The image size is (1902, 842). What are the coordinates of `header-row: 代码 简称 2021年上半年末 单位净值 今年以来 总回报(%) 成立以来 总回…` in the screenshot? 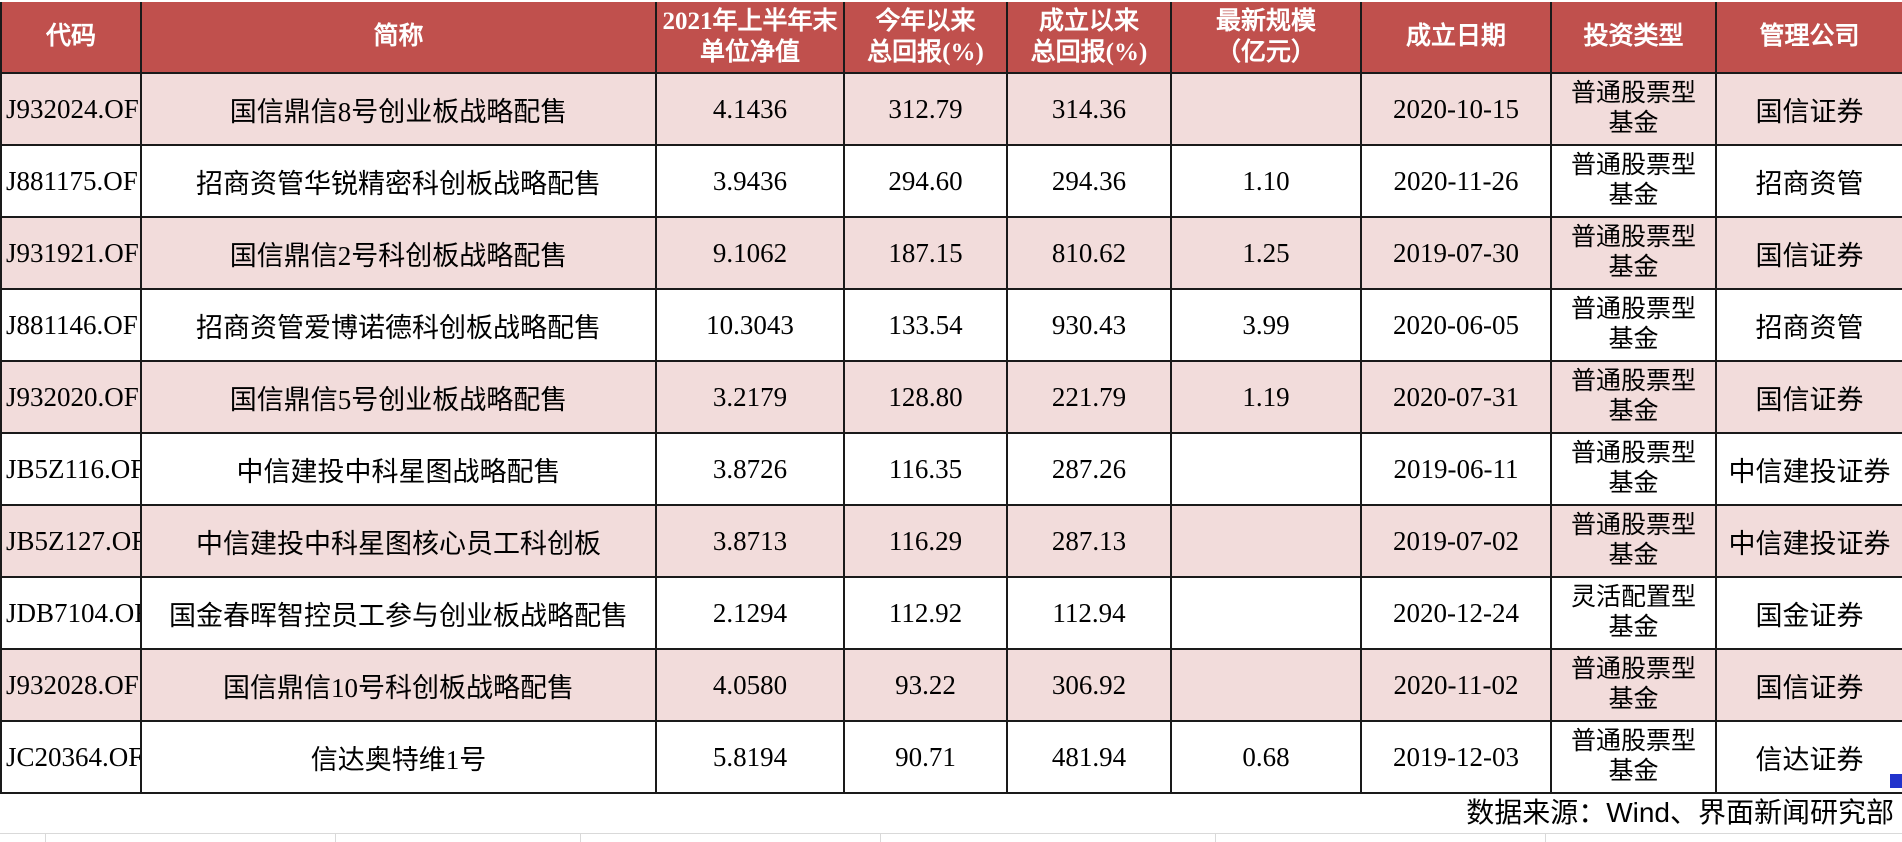 It's located at (951, 38).